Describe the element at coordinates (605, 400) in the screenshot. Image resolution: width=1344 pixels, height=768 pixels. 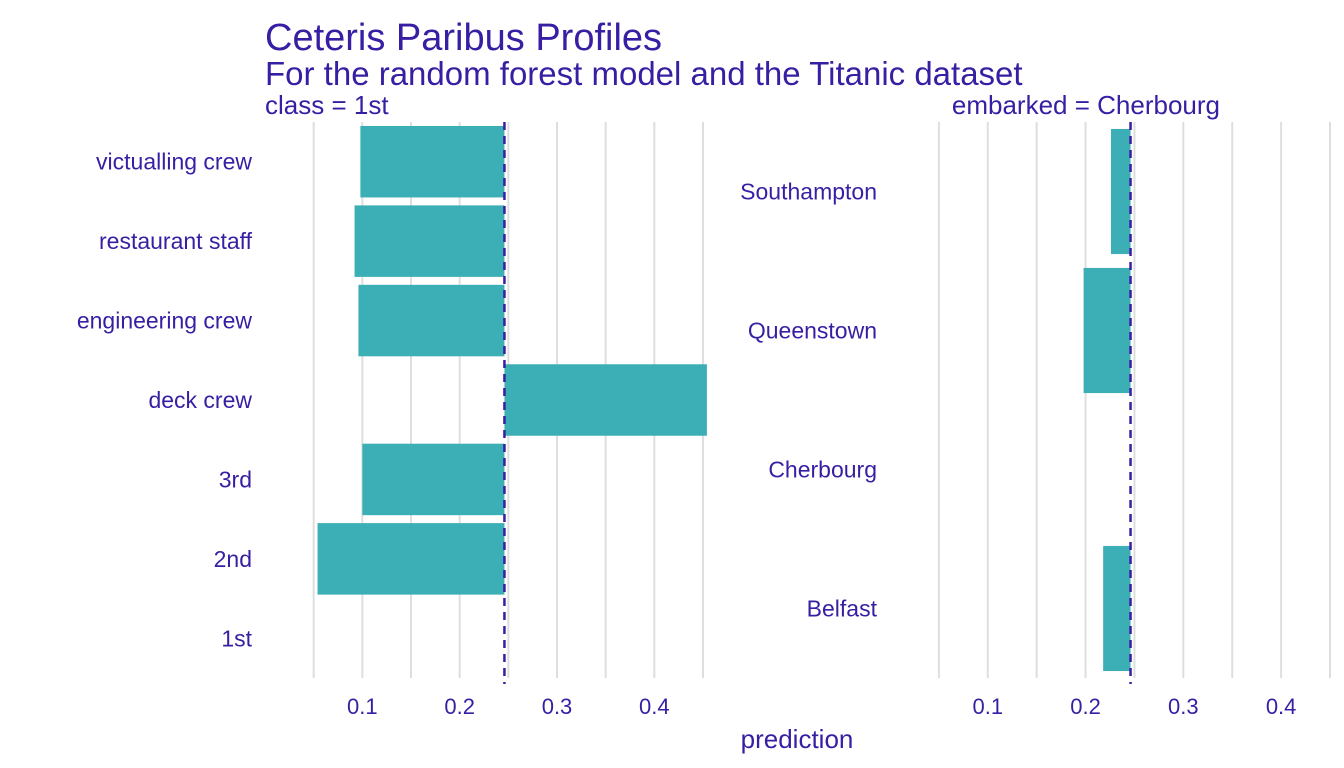
I see `bar-deck-crew` at that location.